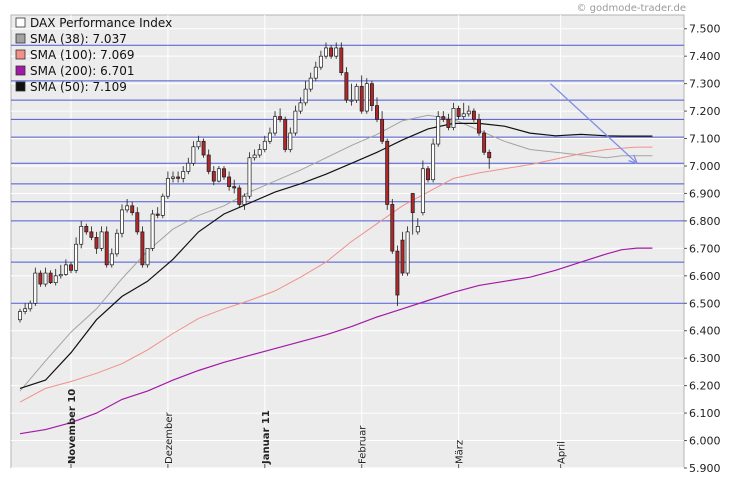  I want to click on y-tick-label: 7.300, so click(705, 84).